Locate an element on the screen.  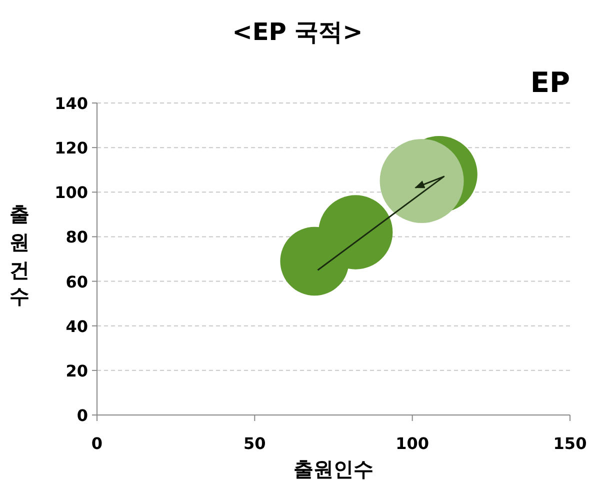
y-tick-label: 0 is located at coordinates (82, 415).